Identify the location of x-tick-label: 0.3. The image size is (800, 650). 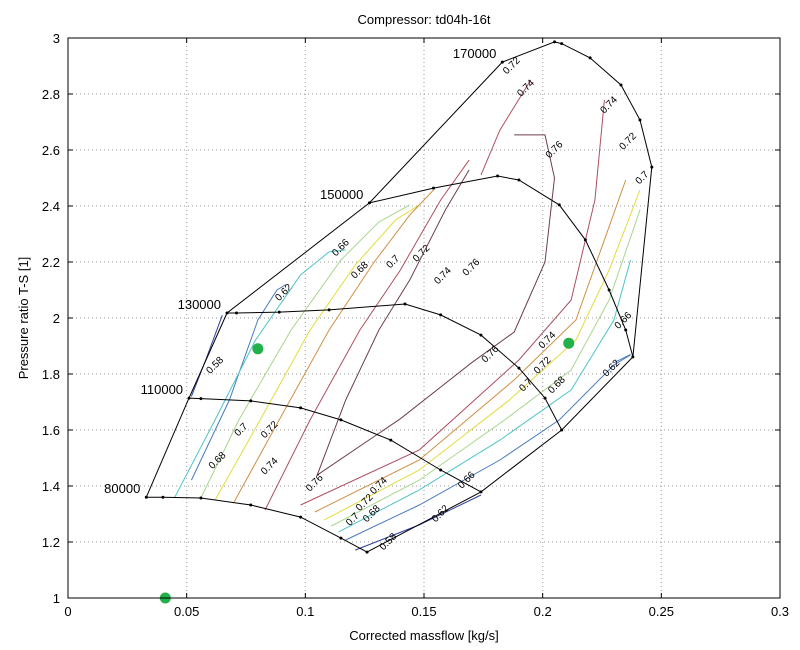
(780, 611).